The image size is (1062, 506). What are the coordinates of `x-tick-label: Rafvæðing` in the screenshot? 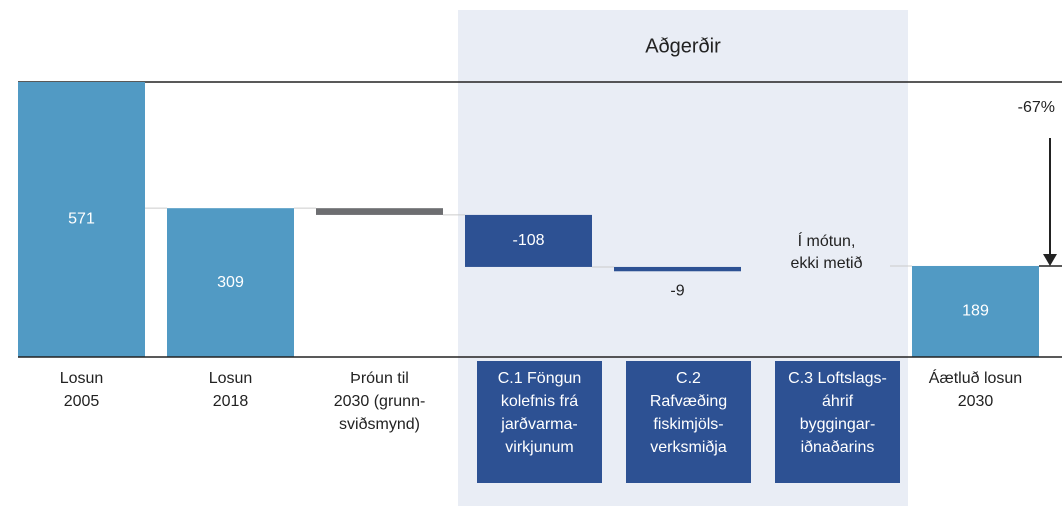 It's located at (688, 401).